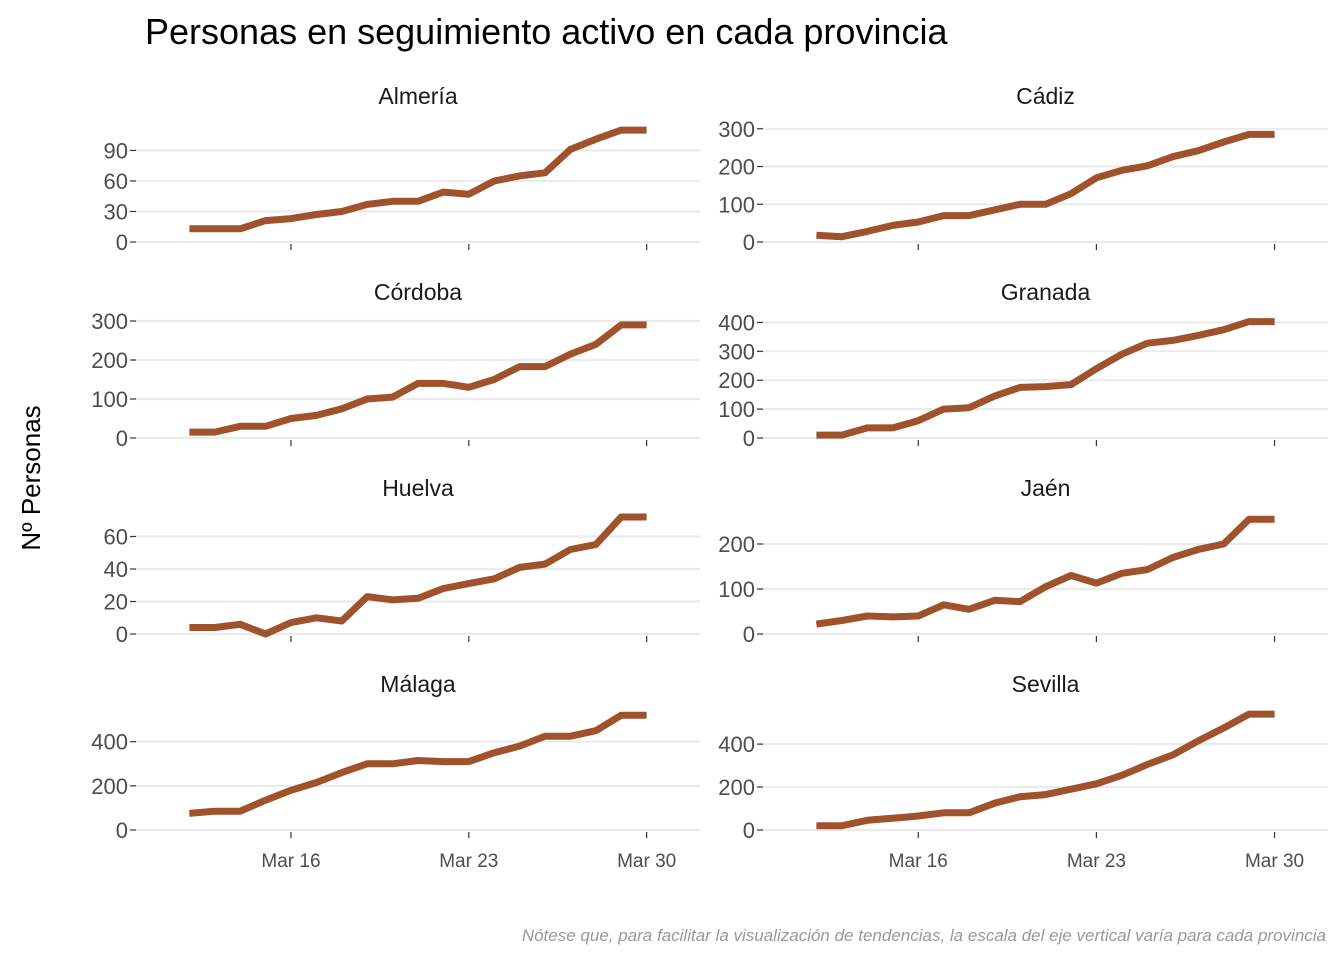 The image size is (1344, 960). What do you see at coordinates (418, 488) in the screenshot?
I see `strip-title: Huelva` at bounding box center [418, 488].